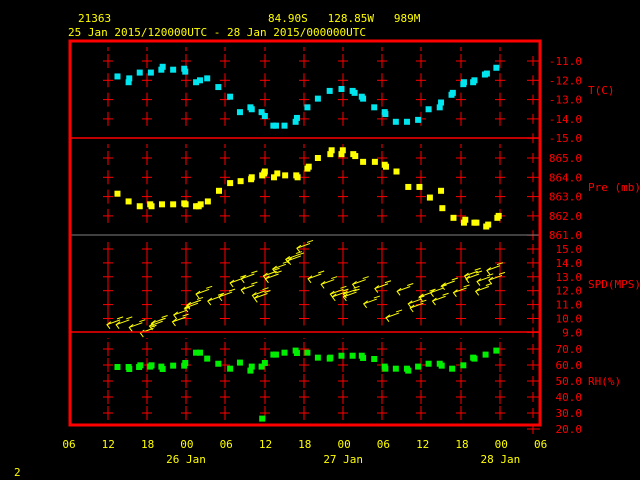  What do you see at coordinates (565, 158) in the screenshot?
I see `y-tick-label: 865.0` at bounding box center [565, 158].